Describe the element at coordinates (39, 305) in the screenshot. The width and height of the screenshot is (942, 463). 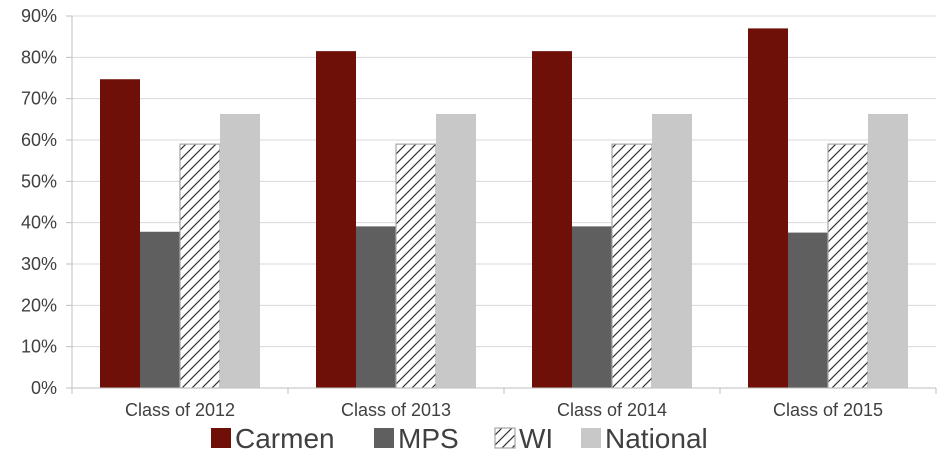
I see `y-tick-label: 20%` at that location.